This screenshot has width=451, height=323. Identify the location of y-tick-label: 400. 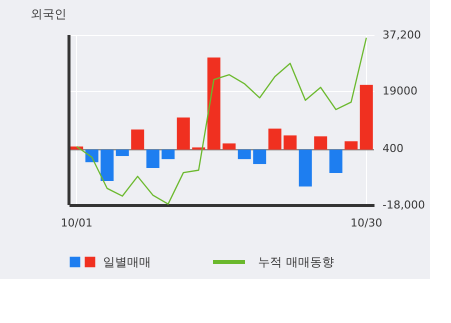
(393, 148).